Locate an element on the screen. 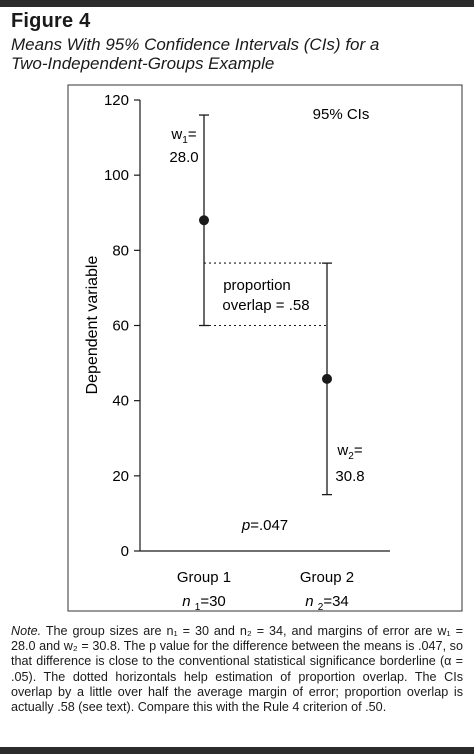  y-tick-label: 80 is located at coordinates (120, 250).